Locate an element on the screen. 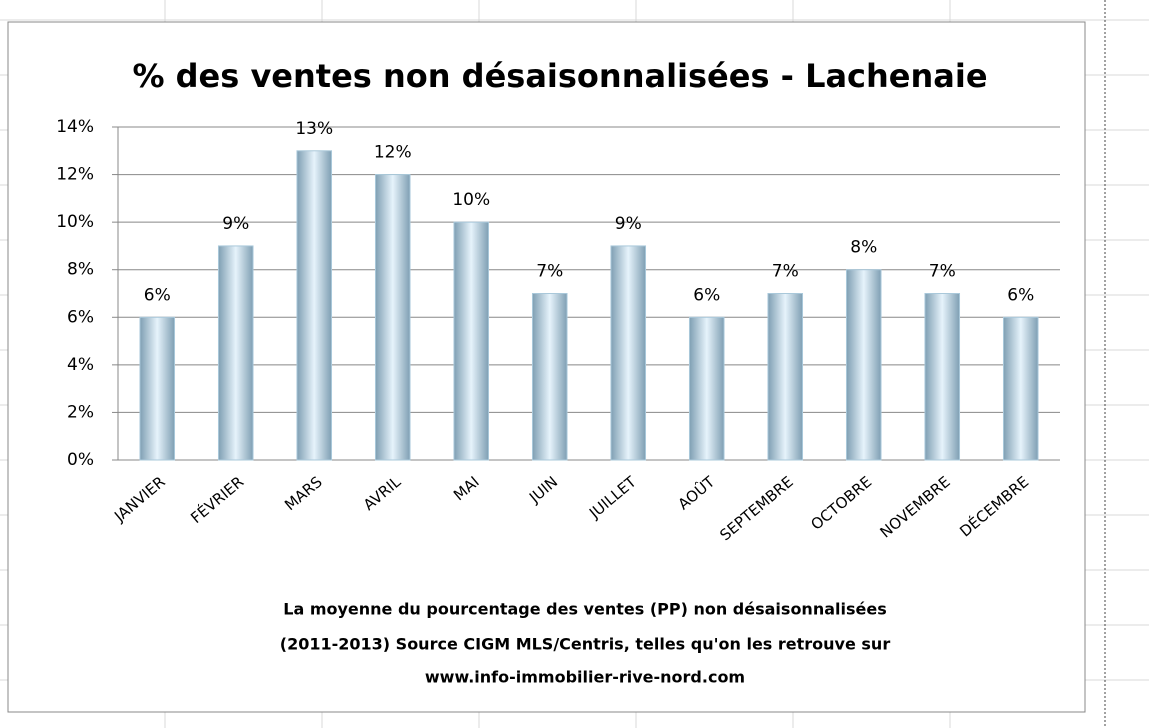 This screenshot has width=1149, height=728. data-label: 12% is located at coordinates (393, 153).